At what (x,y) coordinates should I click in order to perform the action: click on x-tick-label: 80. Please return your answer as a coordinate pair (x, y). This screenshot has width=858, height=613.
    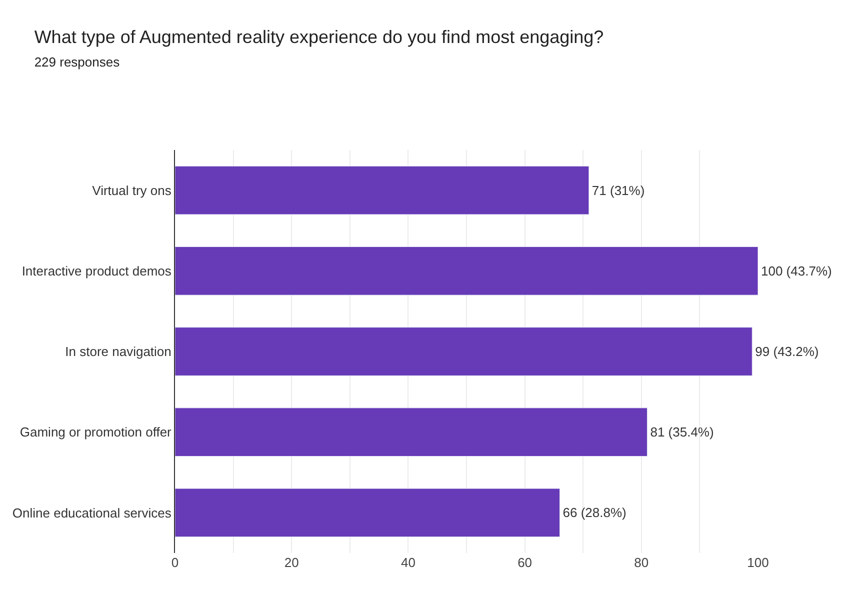
    Looking at the image, I should click on (641, 562).